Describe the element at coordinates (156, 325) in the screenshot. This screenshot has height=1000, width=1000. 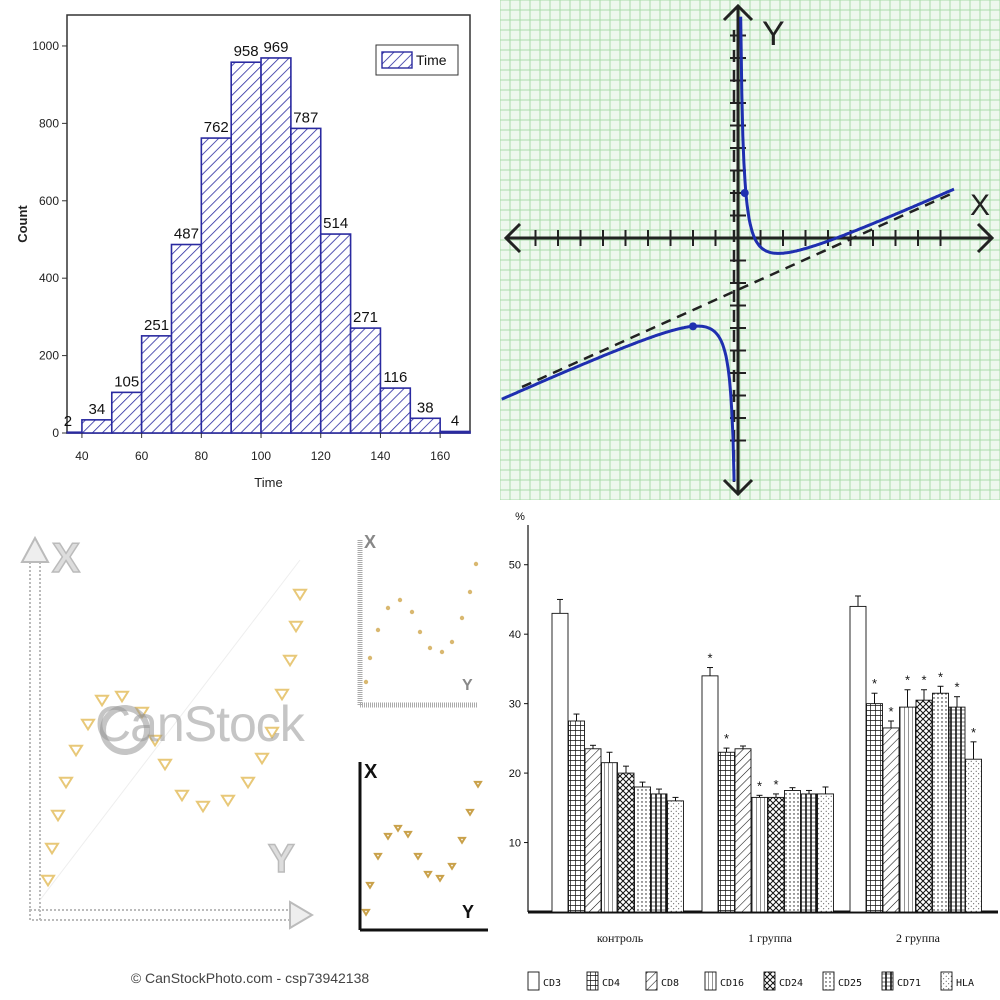
I see `hist-data-label: 251` at that location.